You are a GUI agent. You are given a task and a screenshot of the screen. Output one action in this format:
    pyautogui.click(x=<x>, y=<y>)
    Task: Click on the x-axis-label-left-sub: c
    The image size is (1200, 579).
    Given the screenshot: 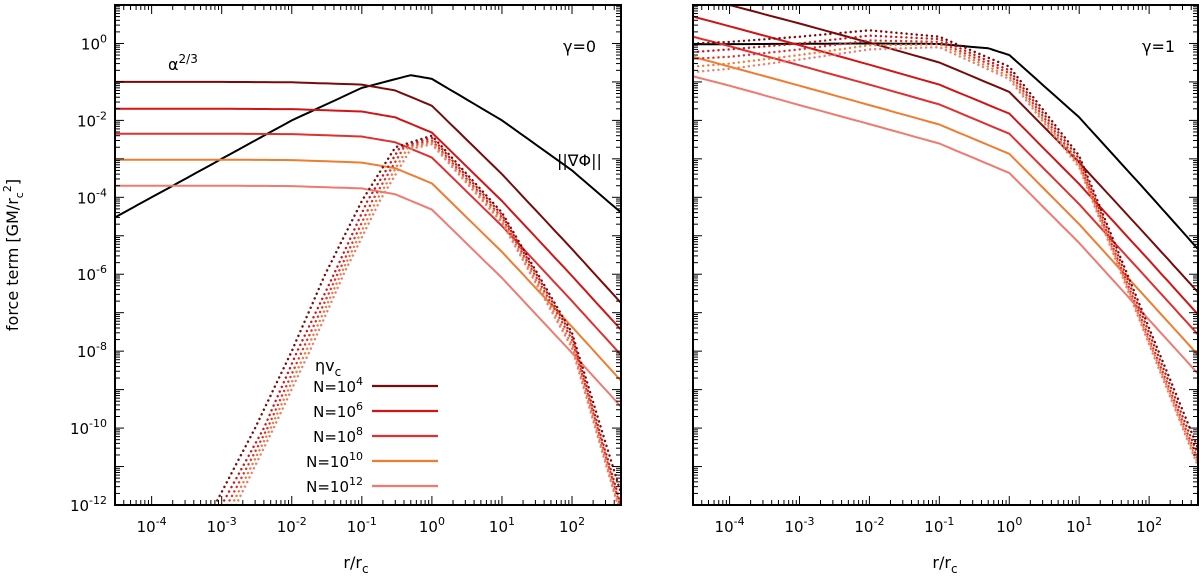 What is the action you would take?
    pyautogui.click(x=365, y=569)
    